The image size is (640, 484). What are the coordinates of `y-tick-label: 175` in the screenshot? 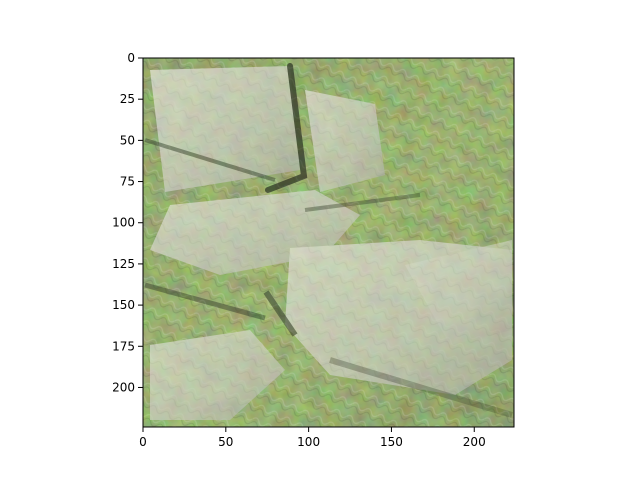 It's located at (123, 346).